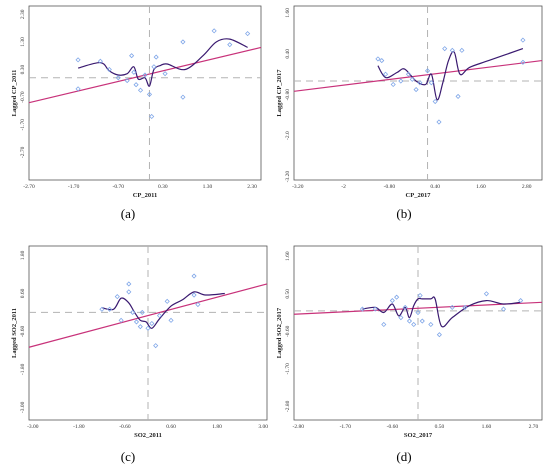 Image resolution: width=550 pixels, height=468 pixels. I want to click on y-axis-label: Lagged SO2_2017, so click(279, 332).